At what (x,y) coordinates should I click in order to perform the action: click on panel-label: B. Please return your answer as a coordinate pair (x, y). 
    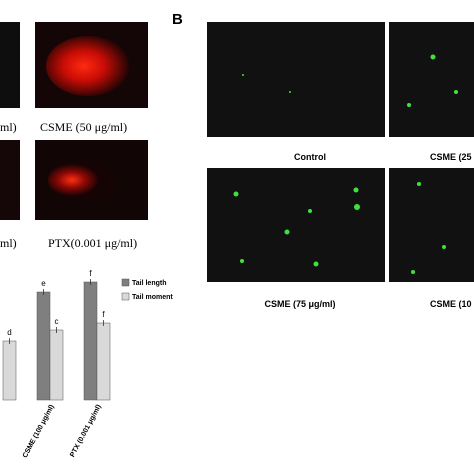
    Looking at the image, I should click on (177, 19).